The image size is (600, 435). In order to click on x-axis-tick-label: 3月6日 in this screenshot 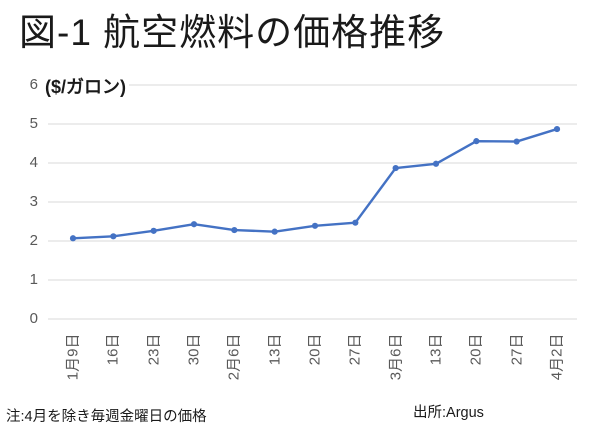, I will do `click(396, 357)`.